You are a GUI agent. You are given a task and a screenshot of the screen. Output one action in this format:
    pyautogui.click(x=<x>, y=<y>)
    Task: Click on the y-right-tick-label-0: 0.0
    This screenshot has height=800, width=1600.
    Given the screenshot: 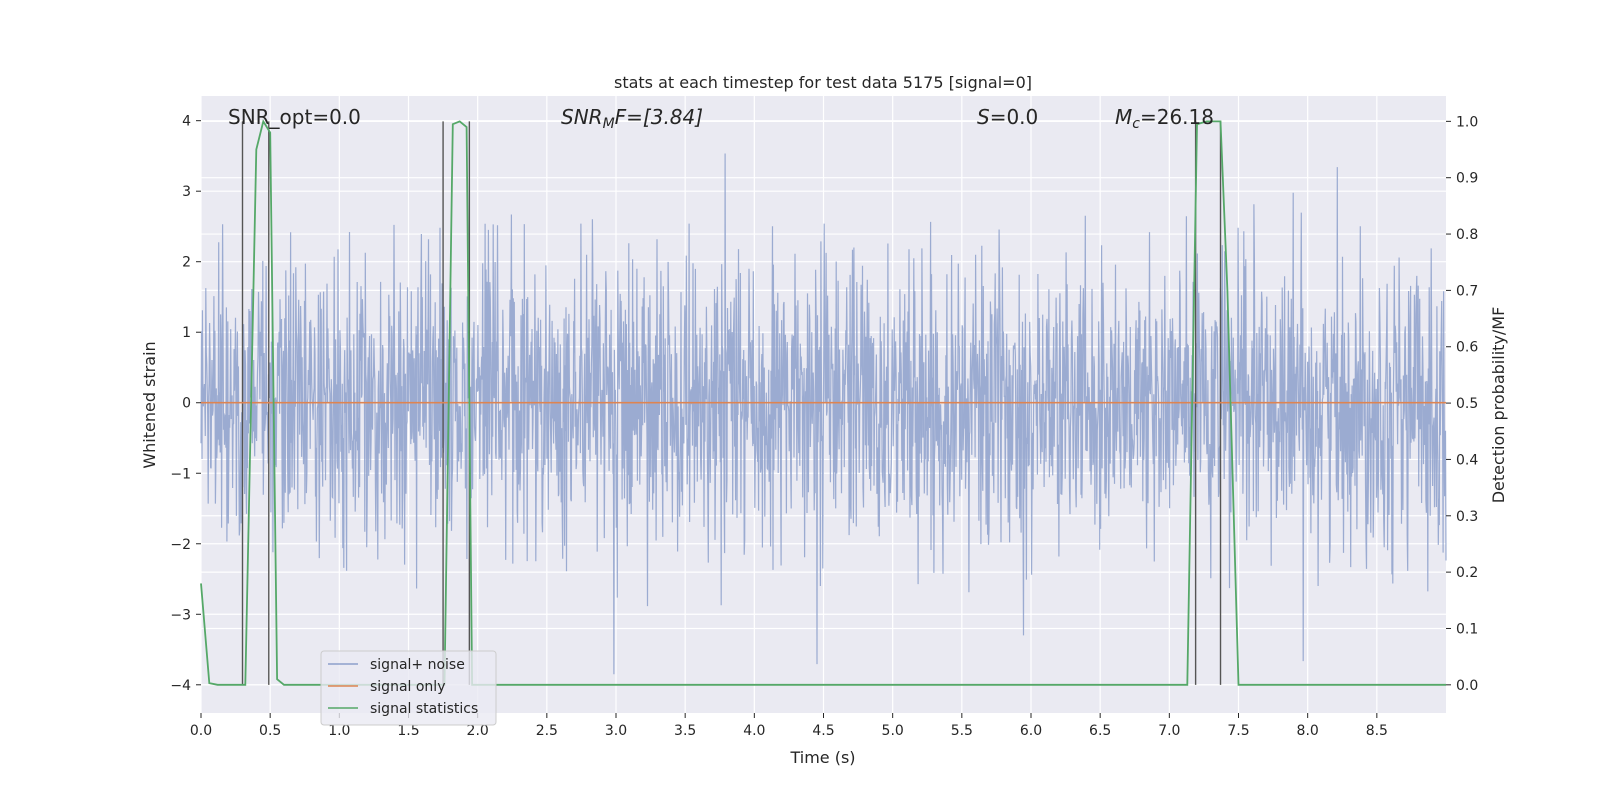 What is the action you would take?
    pyautogui.click(x=1467, y=686)
    